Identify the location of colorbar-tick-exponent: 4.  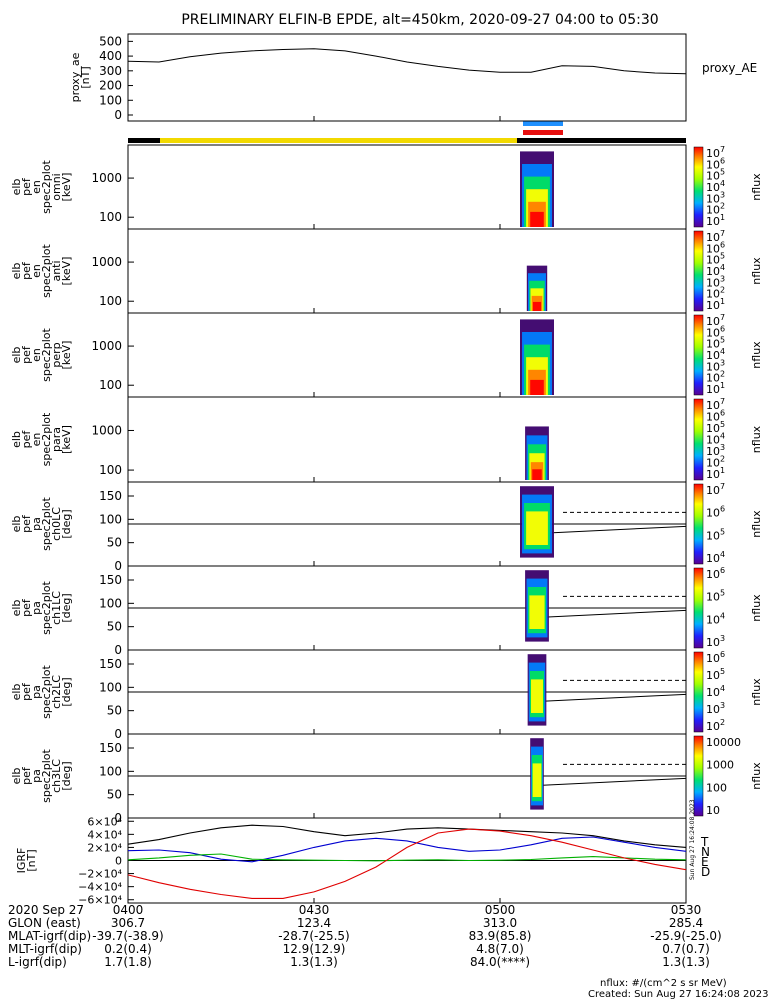
(722, 554).